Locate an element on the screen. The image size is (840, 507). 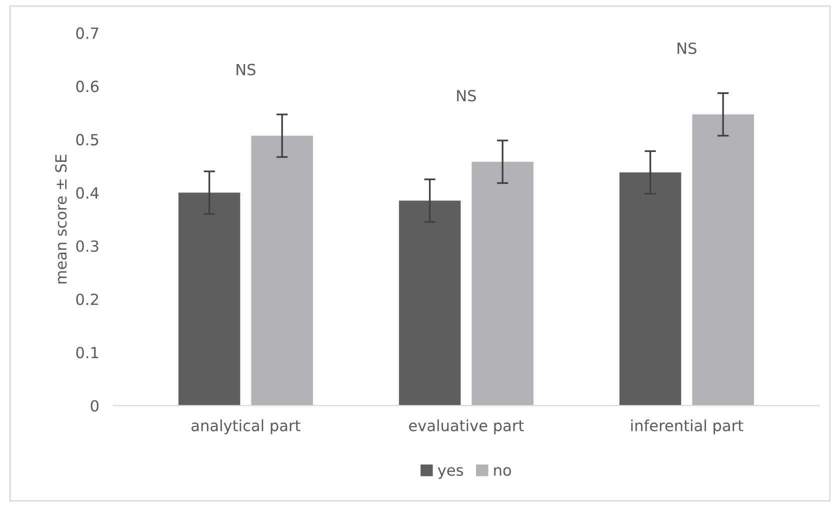
y-tick-label: 0.1 is located at coordinates (87, 352).